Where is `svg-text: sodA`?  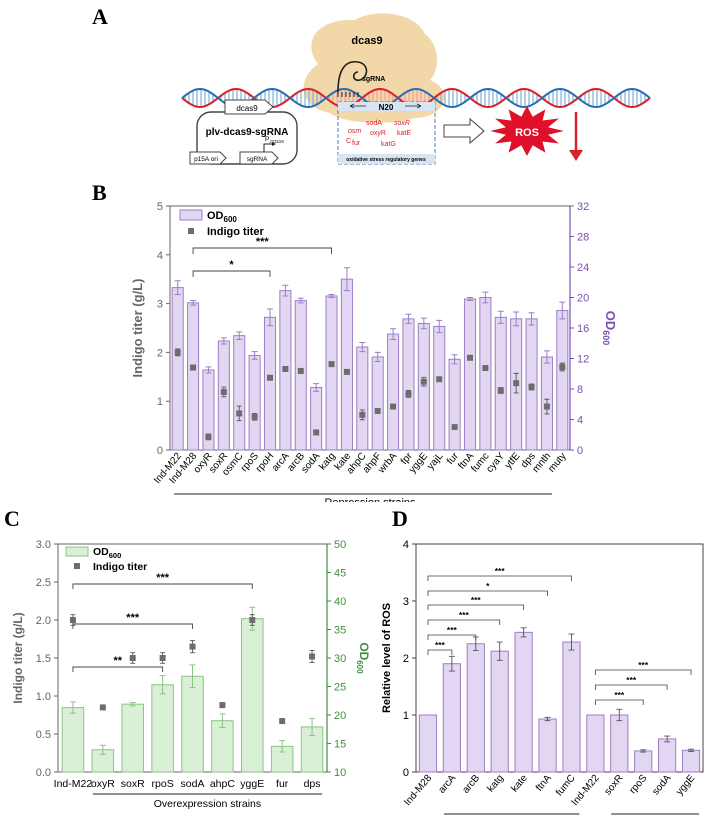 svg-text: sodA is located at coordinates (374, 123).